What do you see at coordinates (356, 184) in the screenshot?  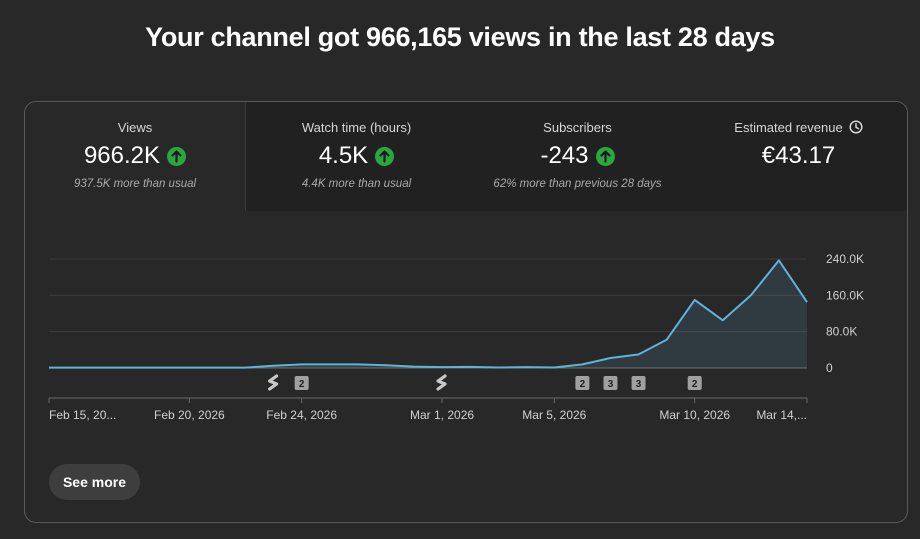 I see `metric-comparison: 4.4K more than usual` at bounding box center [356, 184].